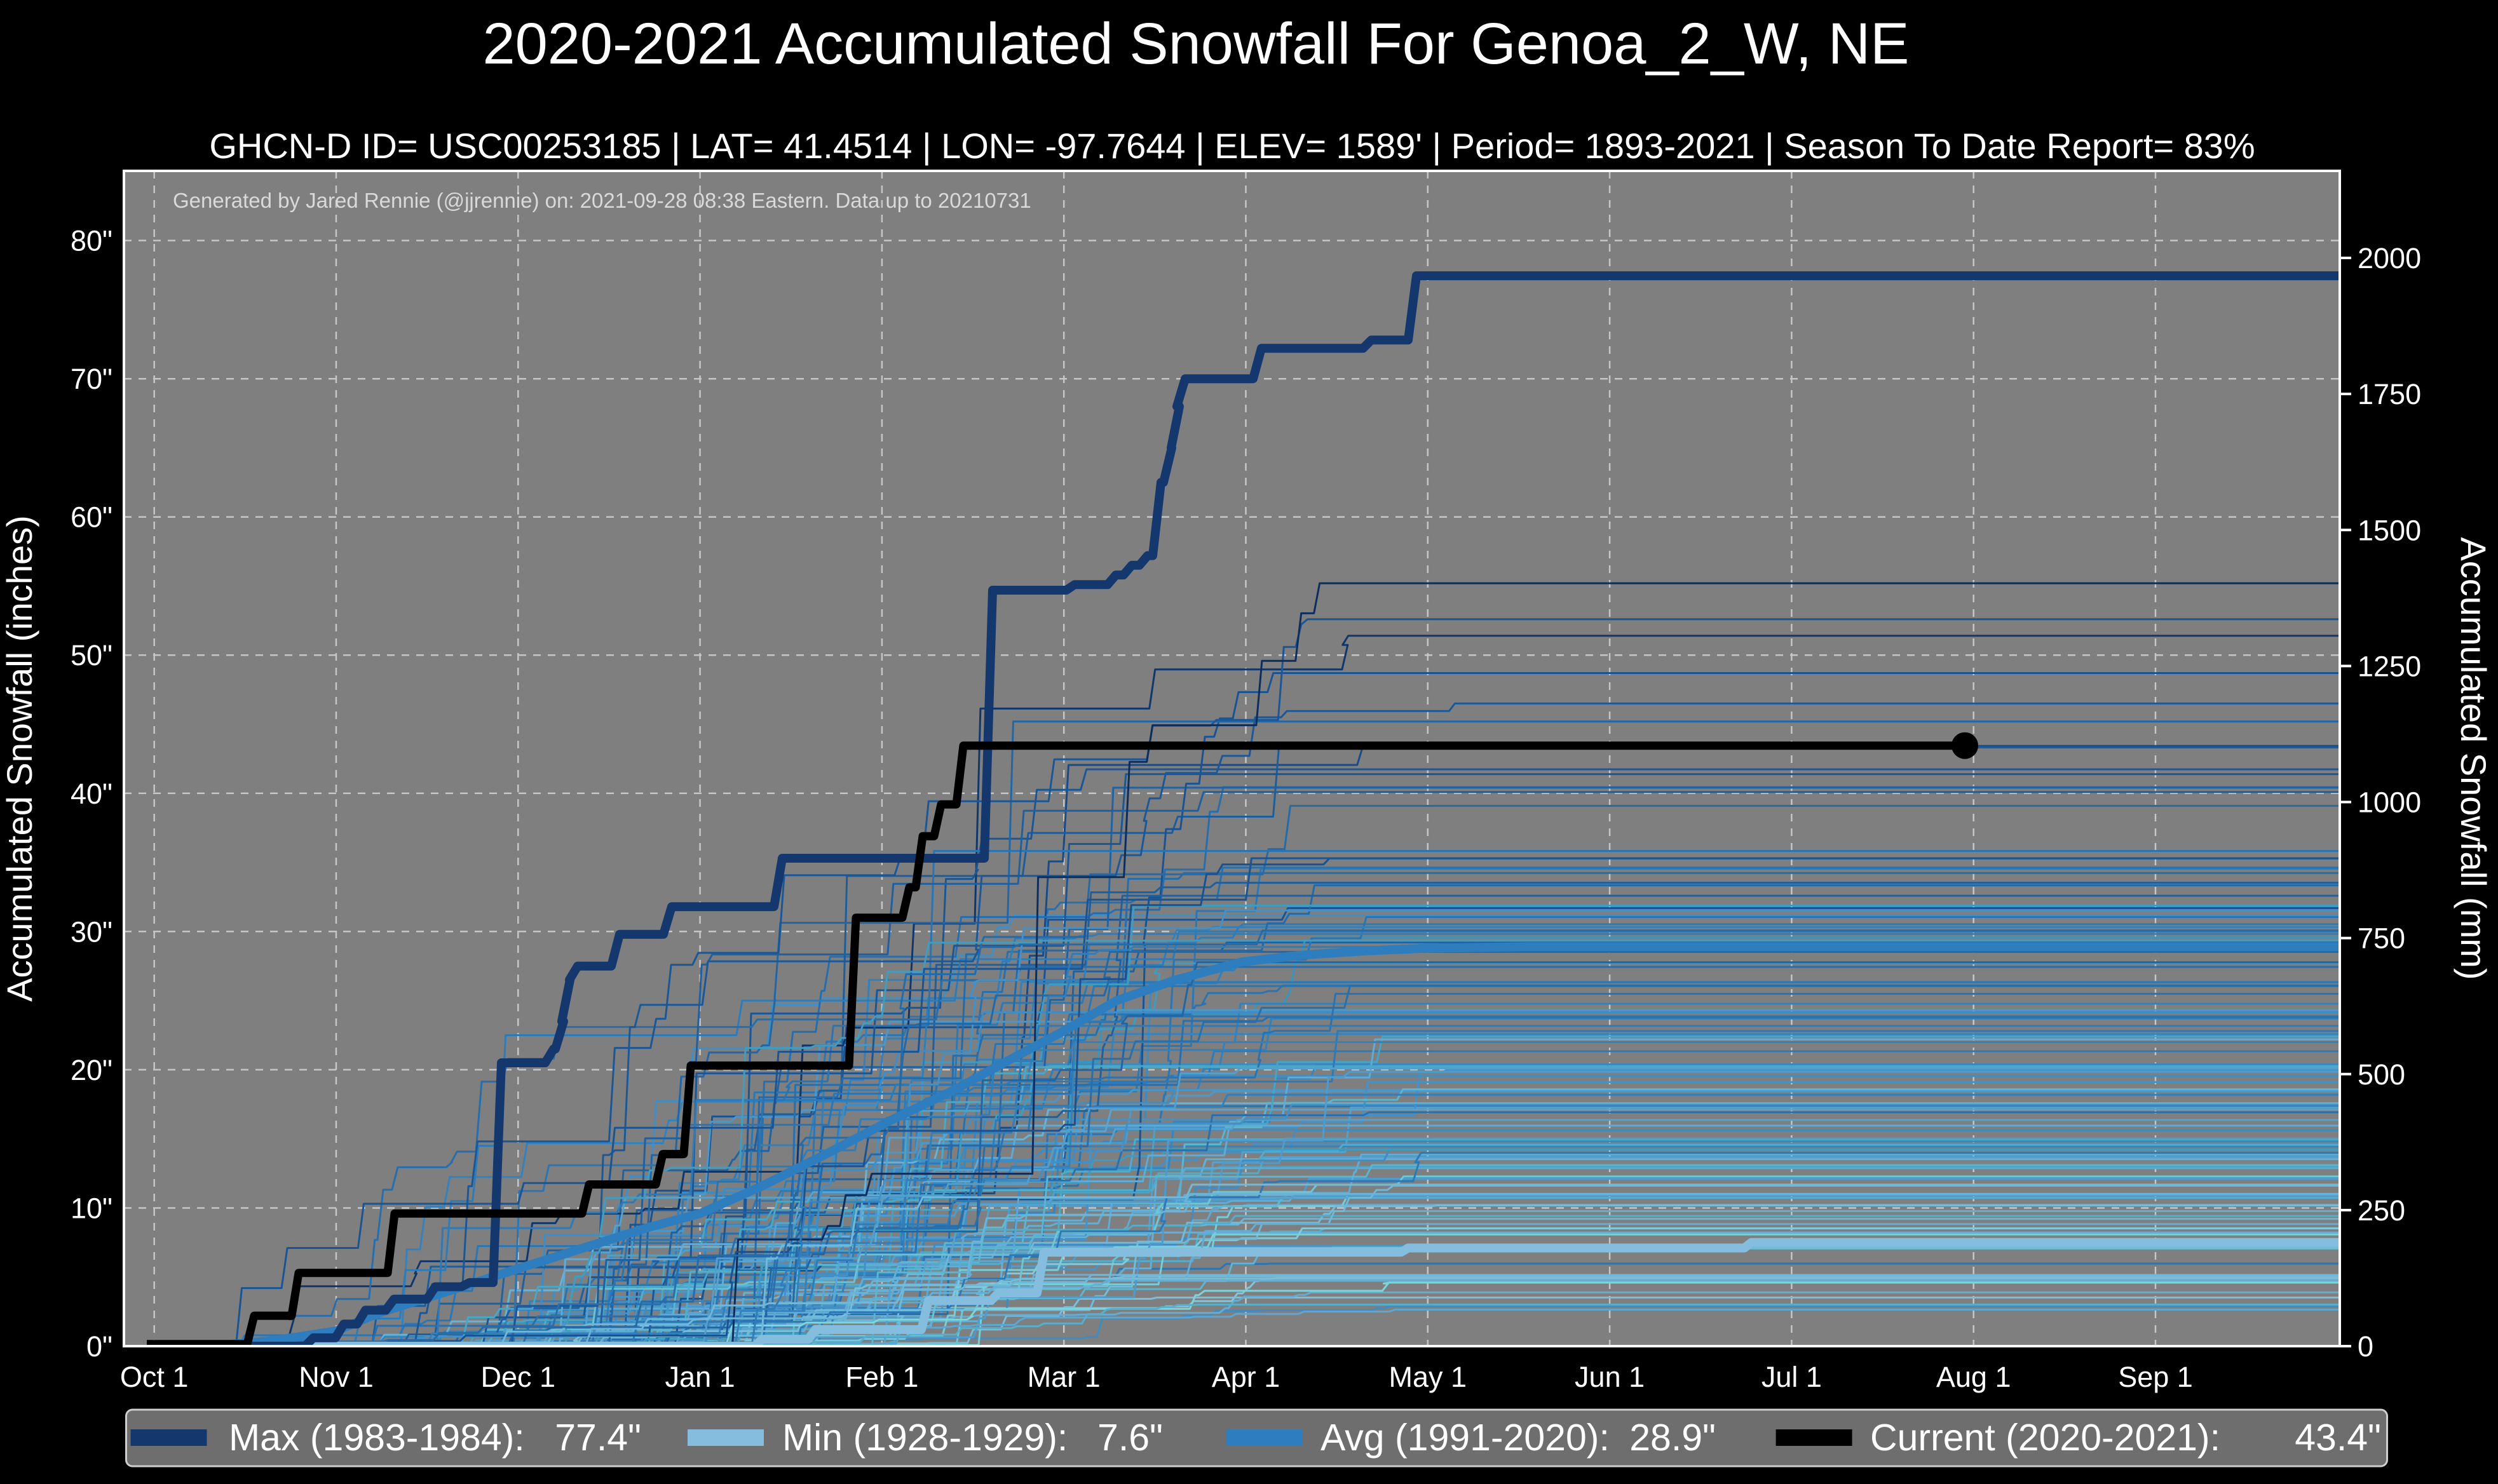 The image size is (2498, 1484). I want to click on svg-text: Sep 1, so click(2155, 1377).